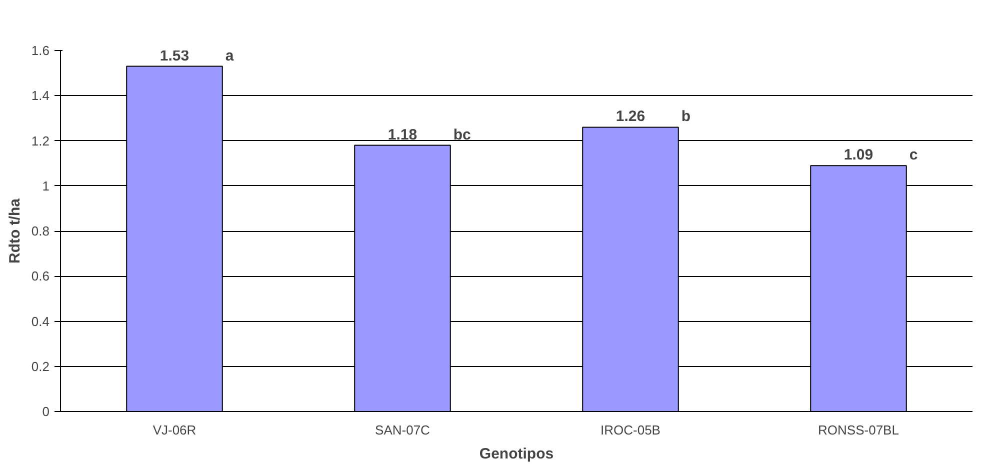  I want to click on data-label: 1.09, so click(859, 155).